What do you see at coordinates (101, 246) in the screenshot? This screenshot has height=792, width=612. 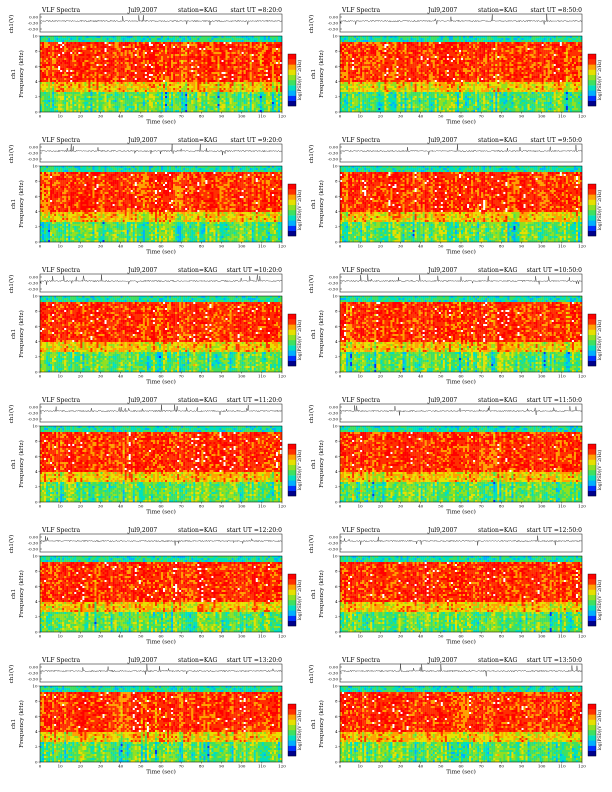 I see `x-tick-label: 30` at bounding box center [101, 246].